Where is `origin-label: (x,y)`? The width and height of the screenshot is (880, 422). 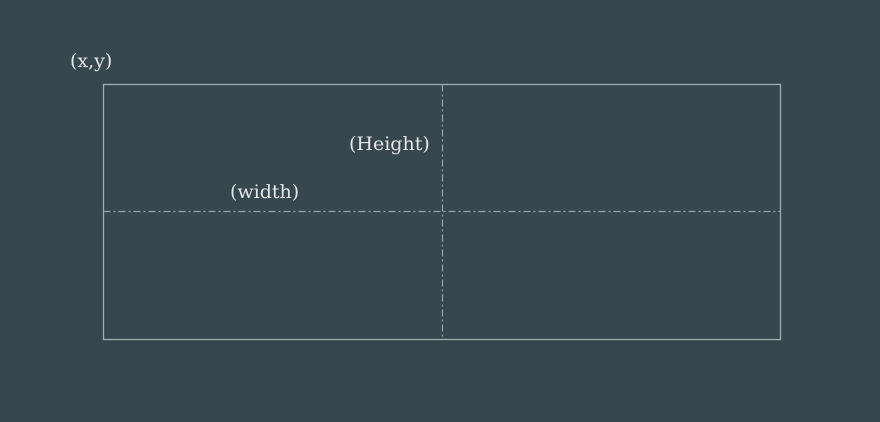 origin-label: (x,y) is located at coordinates (91, 61).